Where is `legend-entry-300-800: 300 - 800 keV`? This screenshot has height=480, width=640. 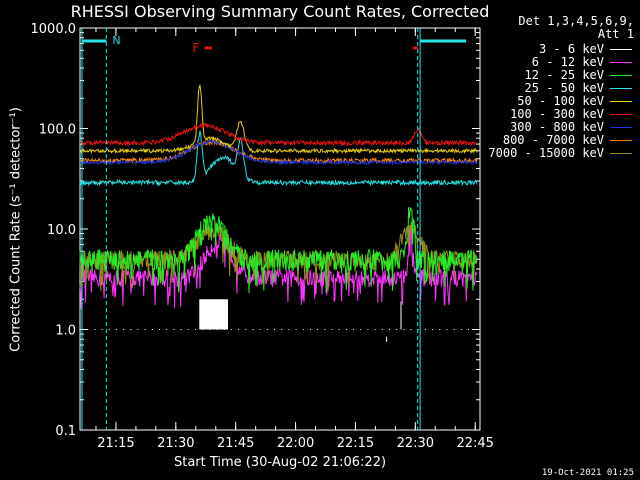 legend-entry-300-800: 300 - 800 keV is located at coordinates (571, 127).